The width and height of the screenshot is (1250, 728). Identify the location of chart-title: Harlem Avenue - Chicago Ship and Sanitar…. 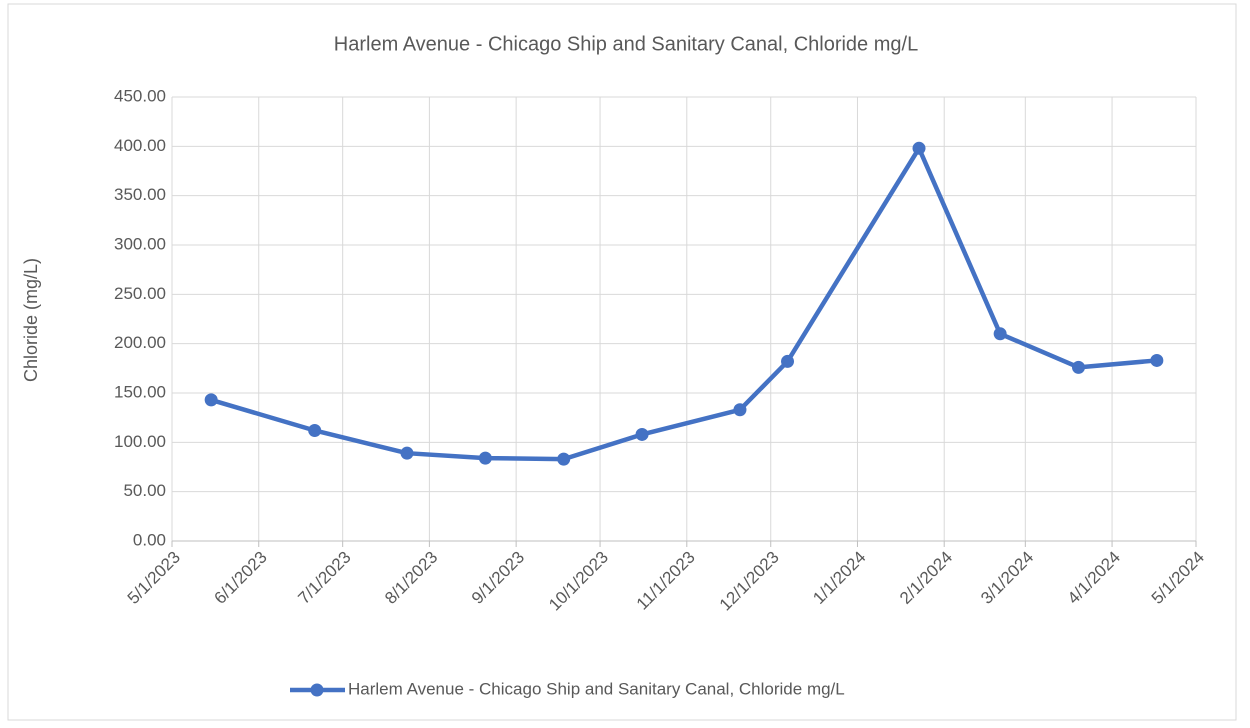
(626, 44).